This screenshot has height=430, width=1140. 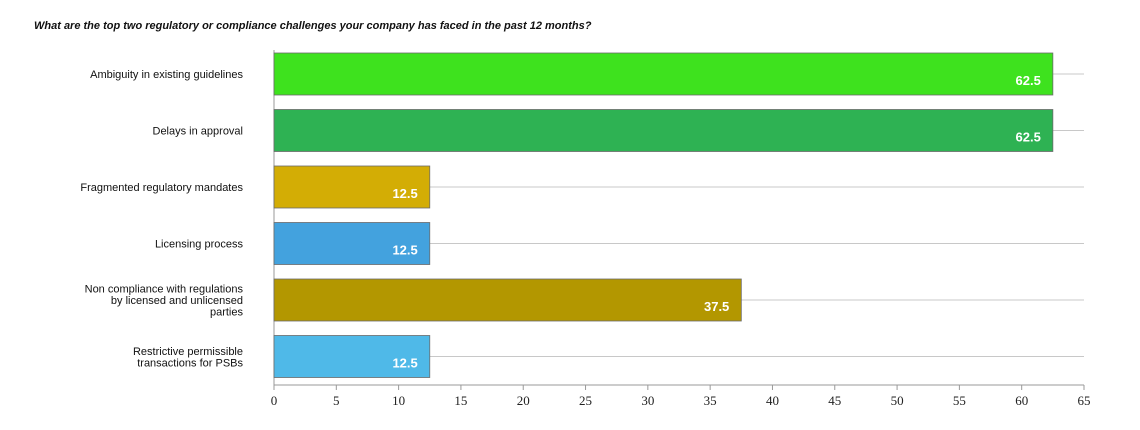 I want to click on x-tick-label: 20, so click(x=523, y=400).